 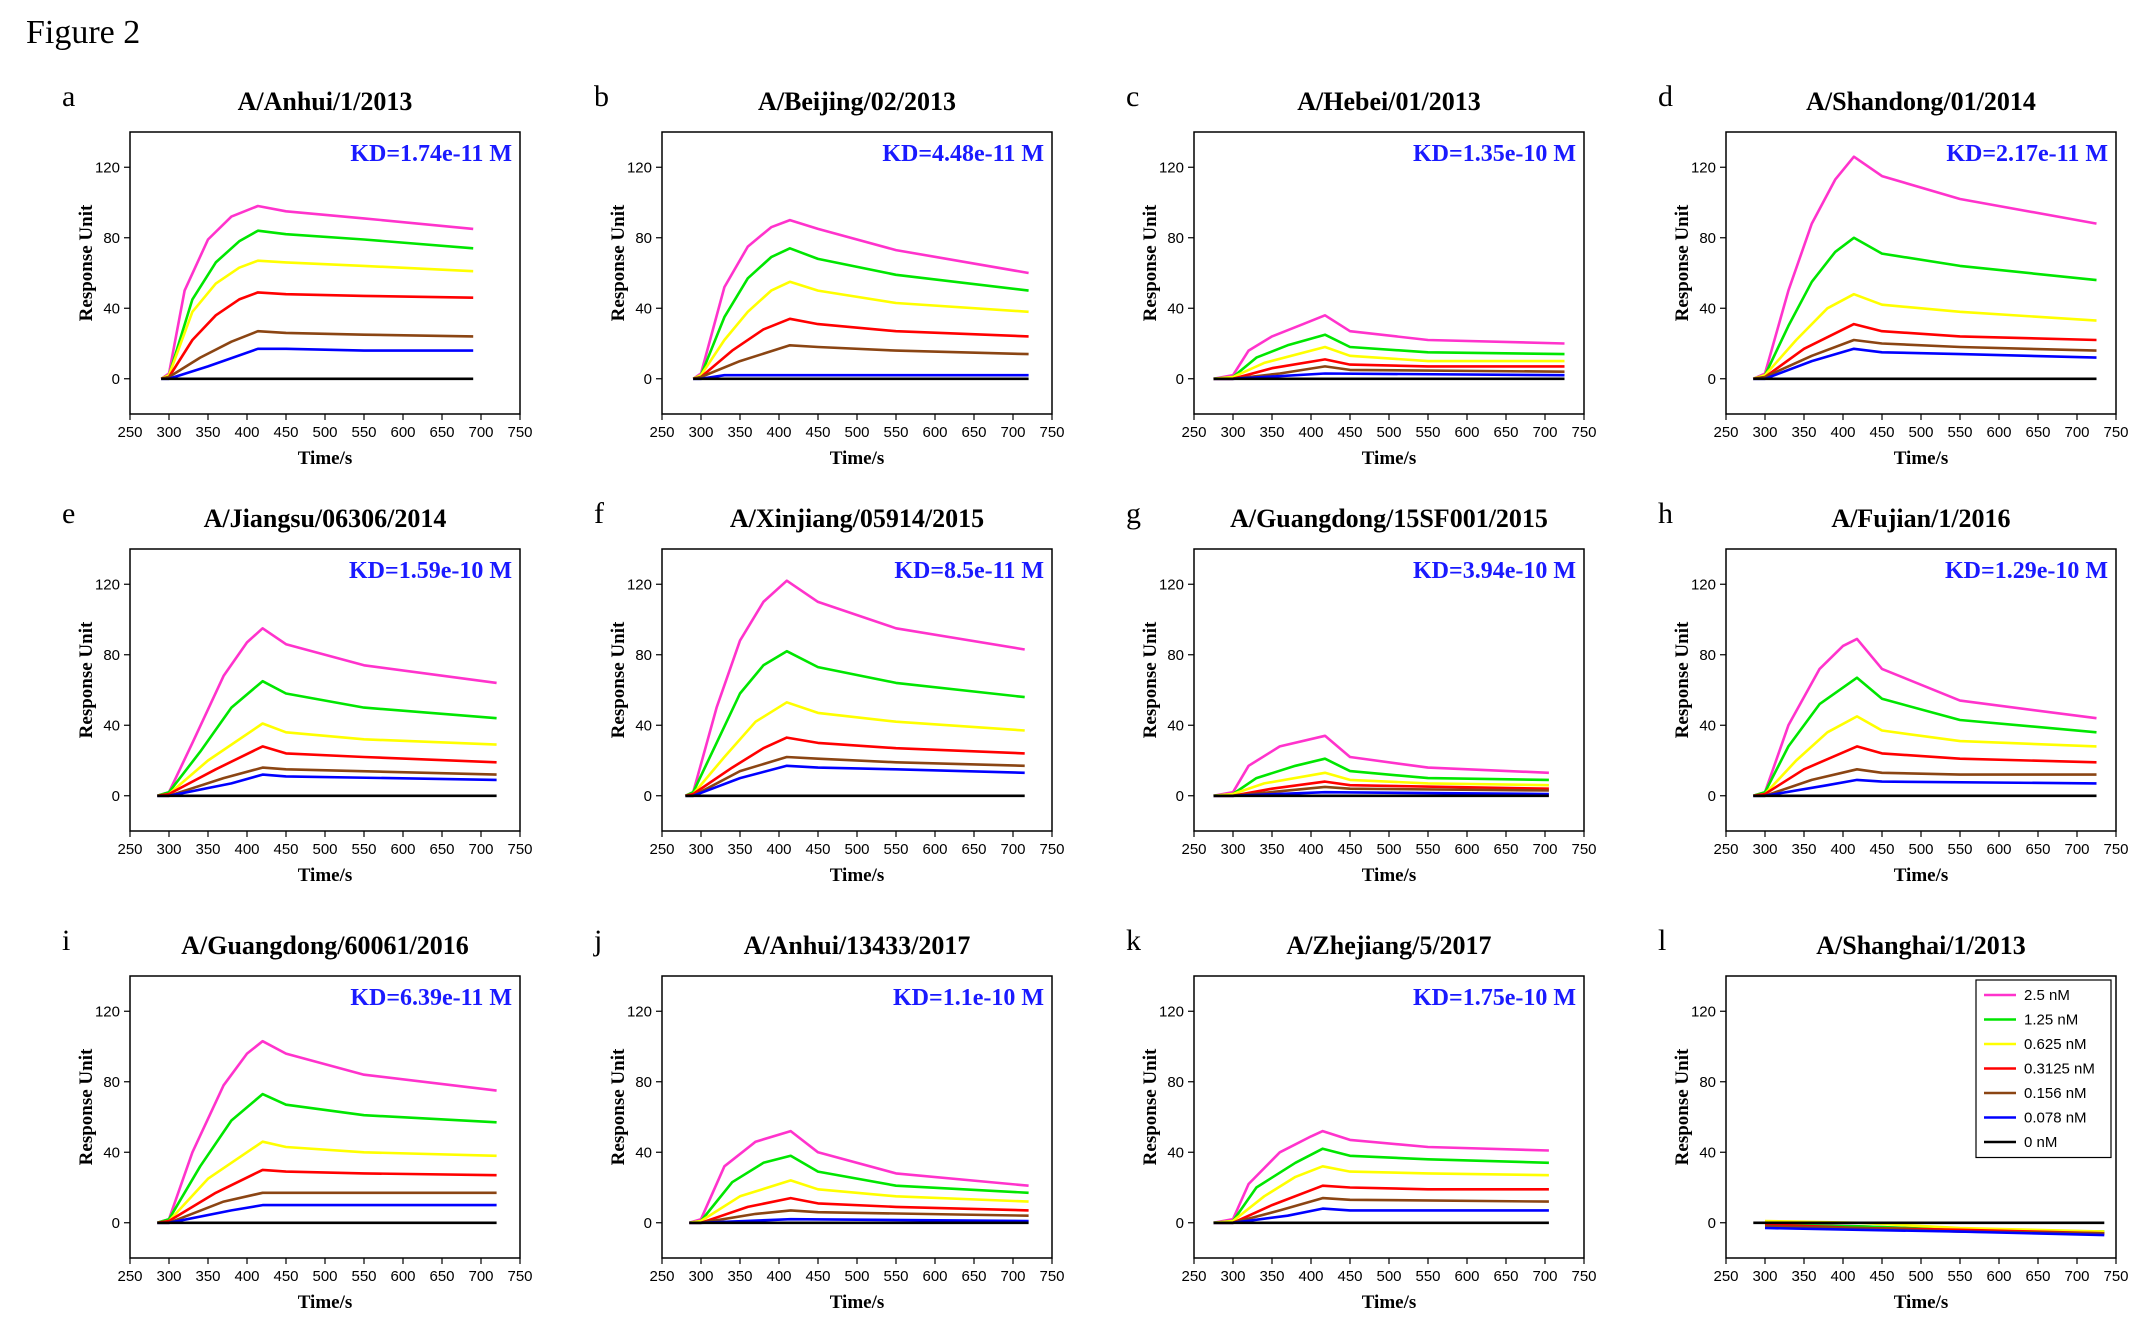 I want to click on chart-title: A/Guangdong/60061/2016, so click(x=325, y=945).